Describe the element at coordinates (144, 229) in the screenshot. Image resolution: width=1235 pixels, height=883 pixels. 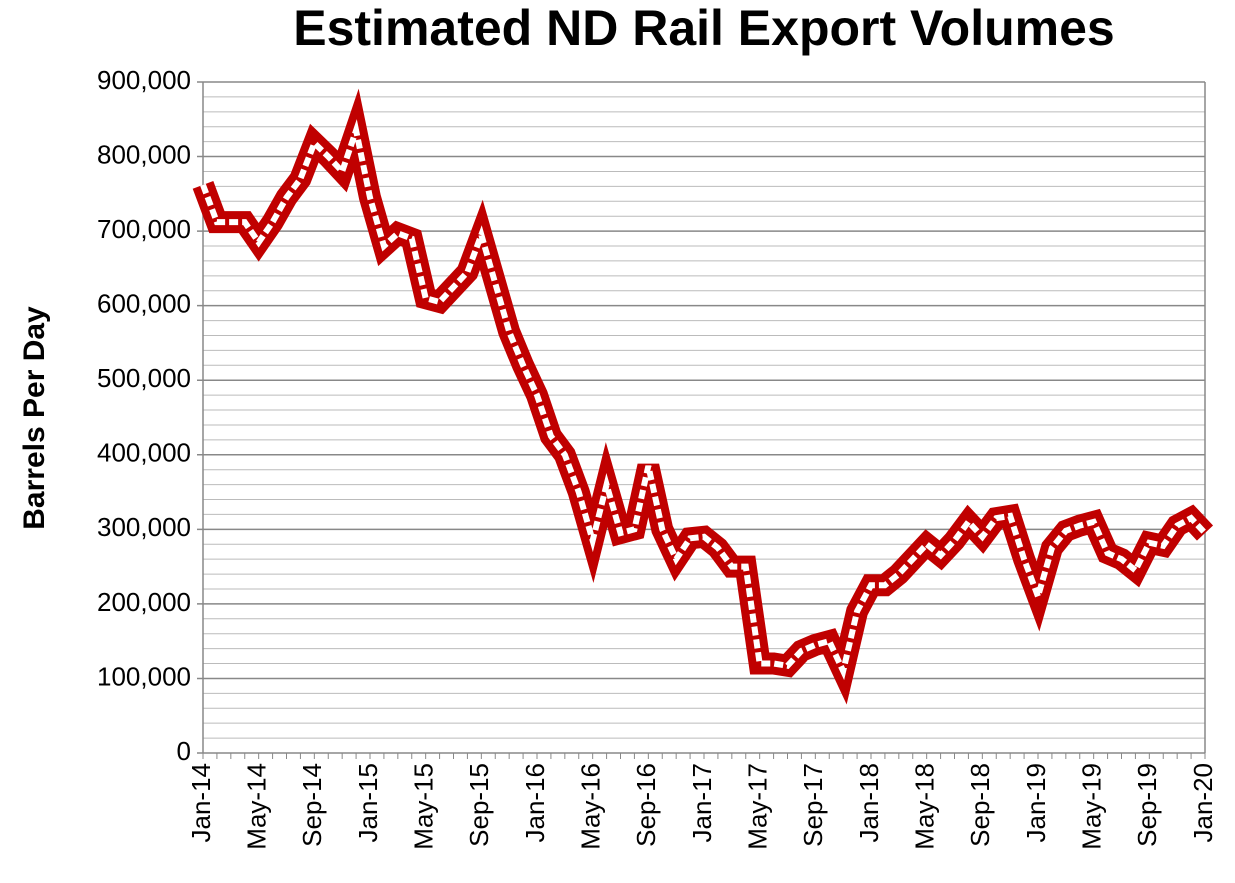
I see `y-tick-label: 700,000` at that location.